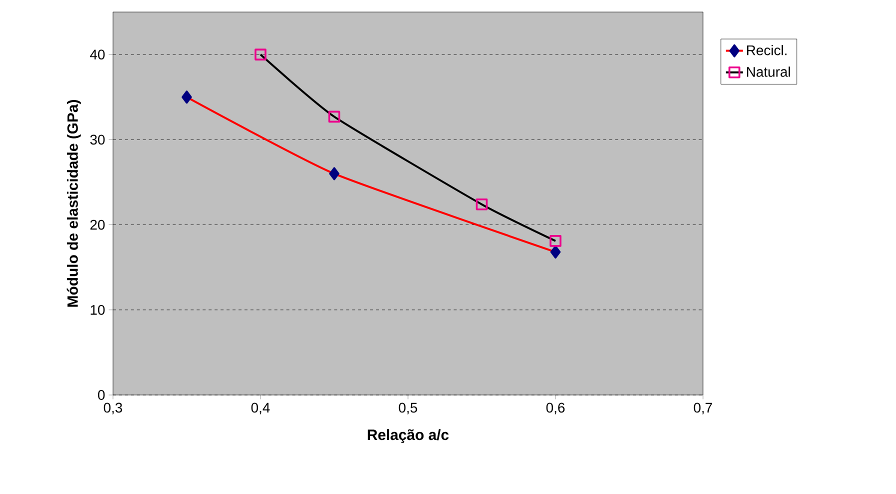  I want to click on y-tick-label: 0, so click(101, 395).